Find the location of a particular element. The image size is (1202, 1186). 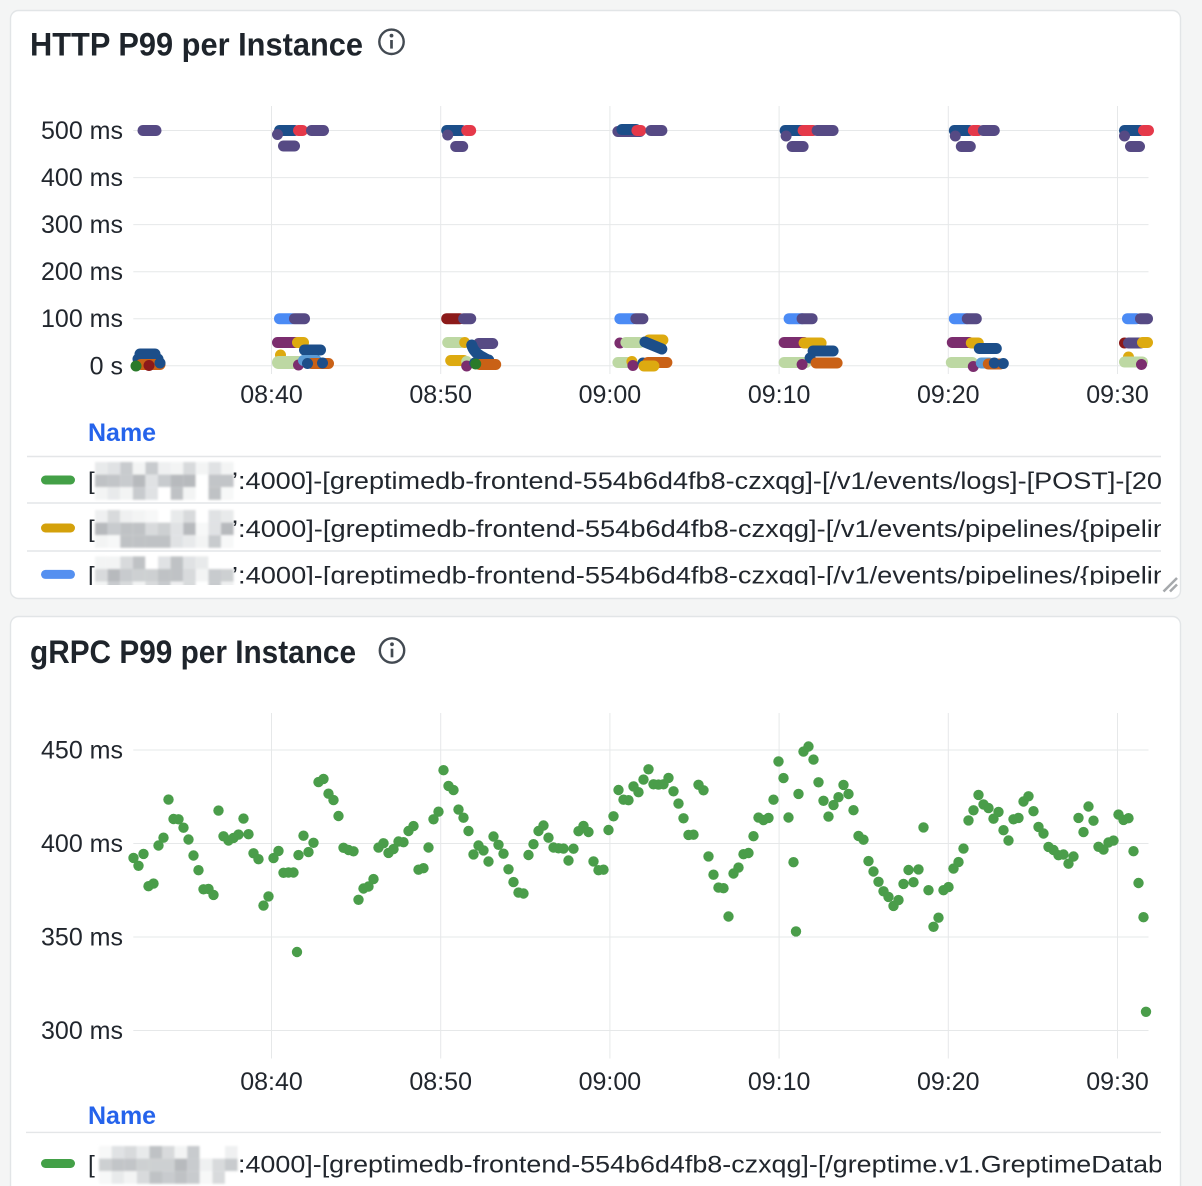

svg-text: 500 ms is located at coordinates (82, 131).